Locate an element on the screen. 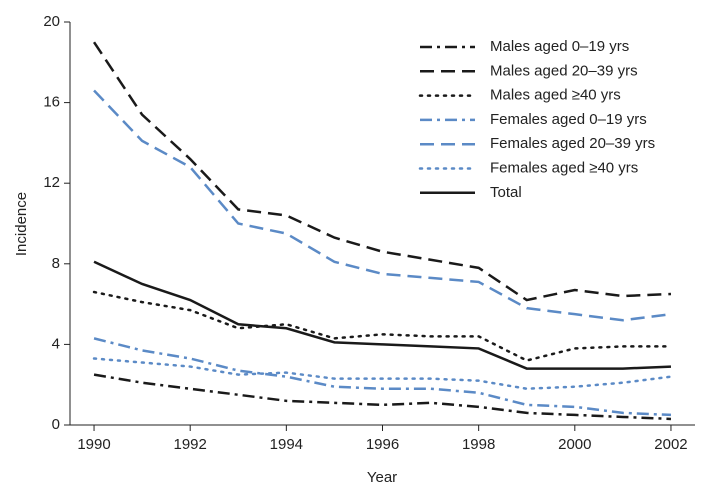  x-axis-label: Year is located at coordinates (382, 477).